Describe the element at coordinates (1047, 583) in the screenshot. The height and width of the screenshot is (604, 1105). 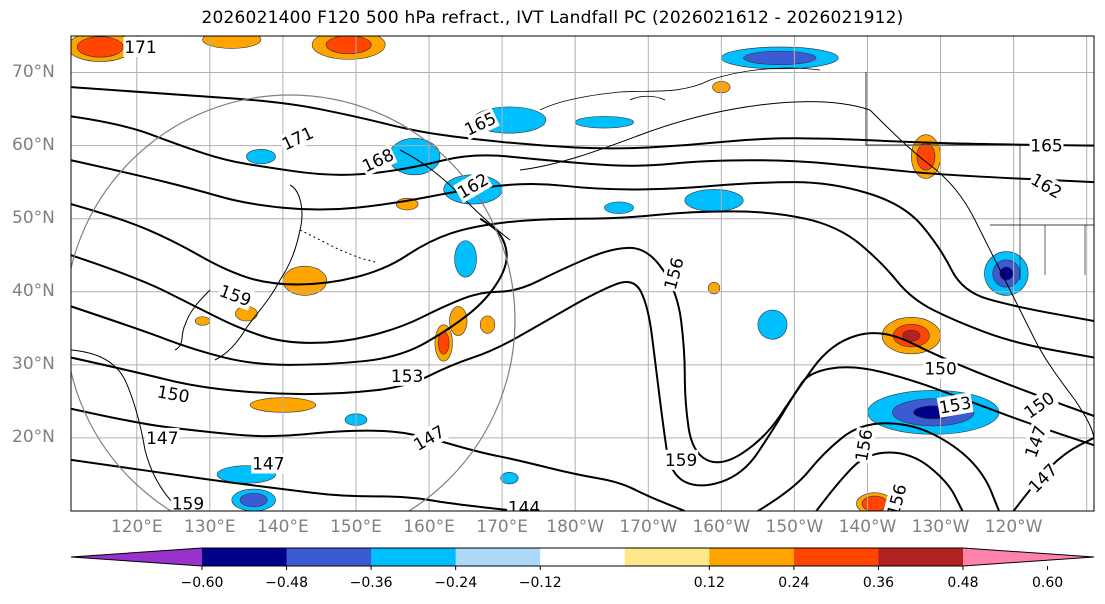
I see `colorbar-tick-label: 0.60` at that location.